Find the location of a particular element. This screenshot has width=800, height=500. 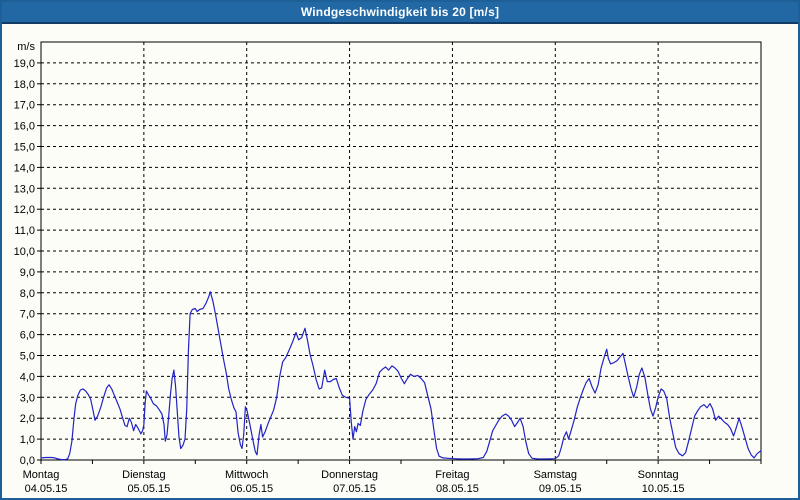

y-tick-label: 1,0 is located at coordinates (27, 440).